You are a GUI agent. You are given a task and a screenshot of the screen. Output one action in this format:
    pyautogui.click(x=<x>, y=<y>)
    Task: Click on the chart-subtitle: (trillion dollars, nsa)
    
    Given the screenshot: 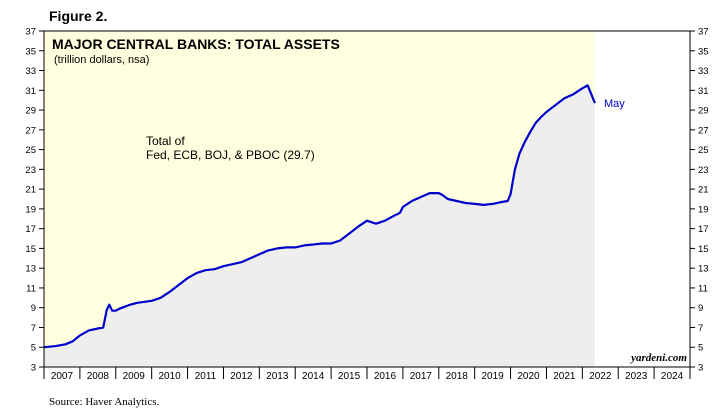 What is the action you would take?
    pyautogui.click(x=101, y=60)
    